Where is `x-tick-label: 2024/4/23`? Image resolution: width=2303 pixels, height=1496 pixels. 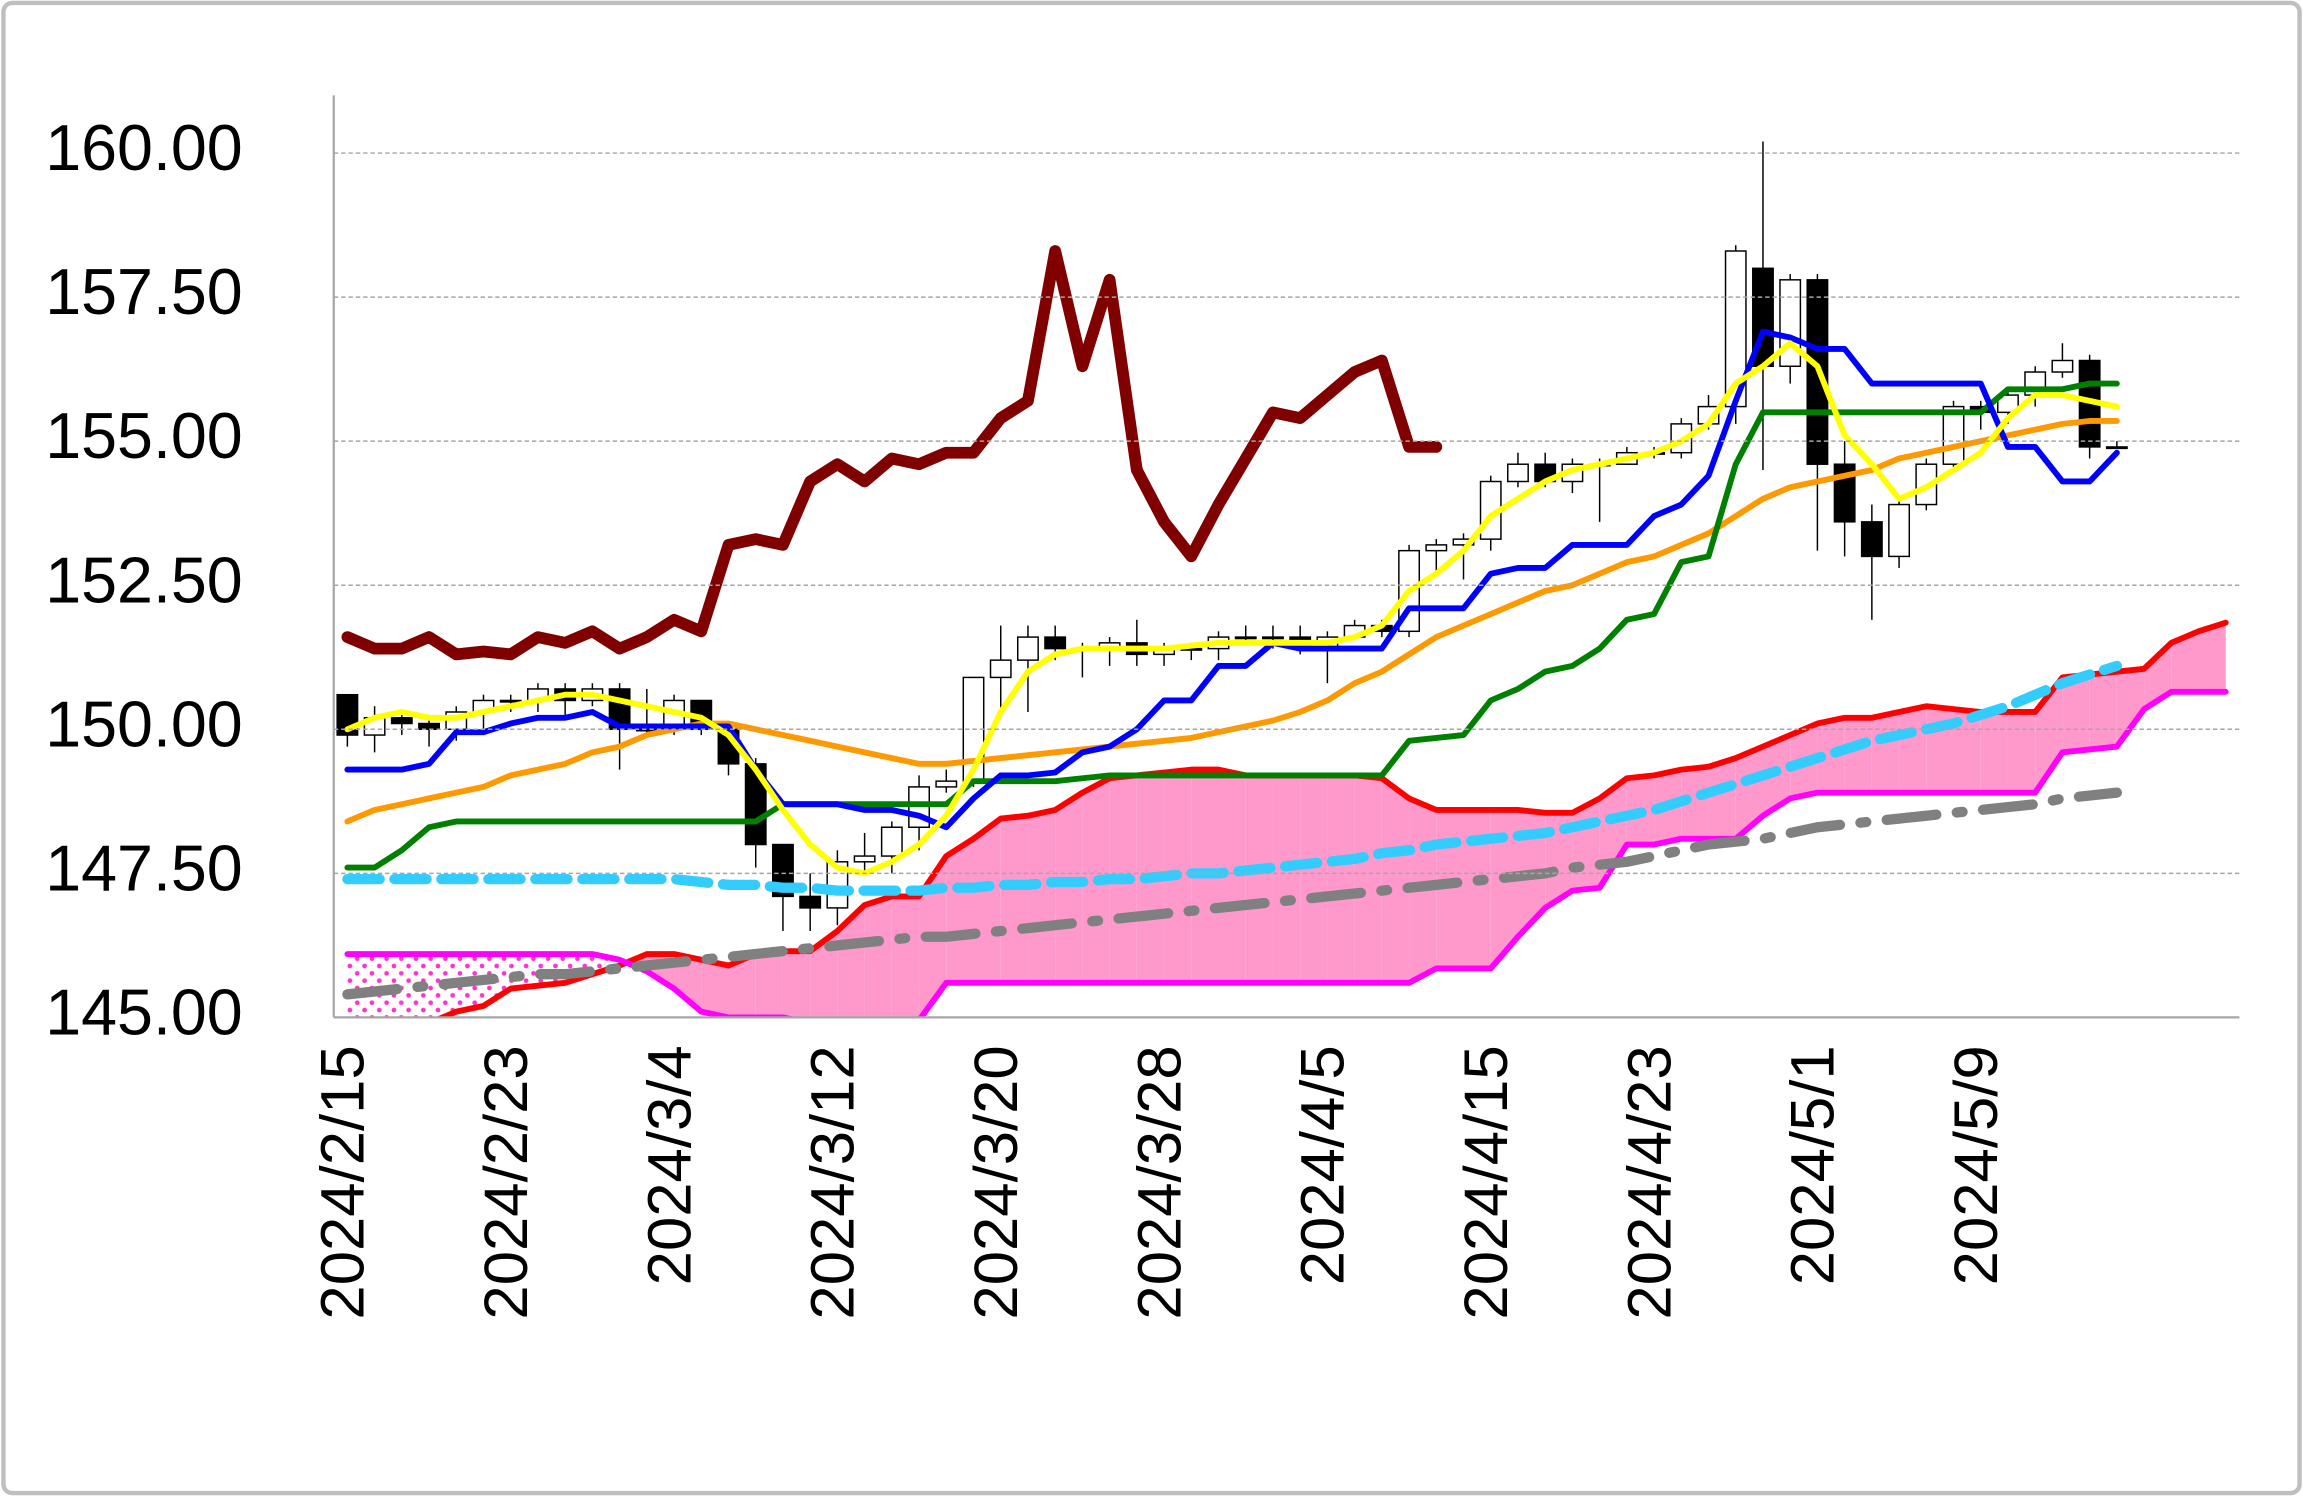 x-tick-label: 2024/4/23 is located at coordinates (1649, 1182).